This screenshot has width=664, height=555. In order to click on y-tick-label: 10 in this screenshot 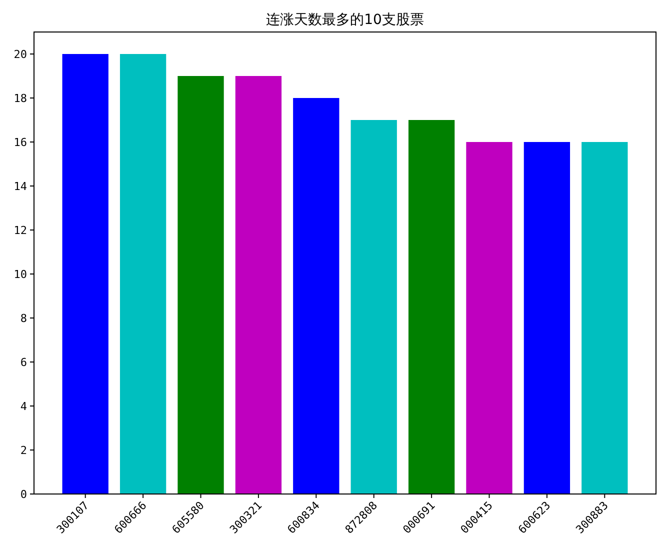, I will do `click(20, 274)`.